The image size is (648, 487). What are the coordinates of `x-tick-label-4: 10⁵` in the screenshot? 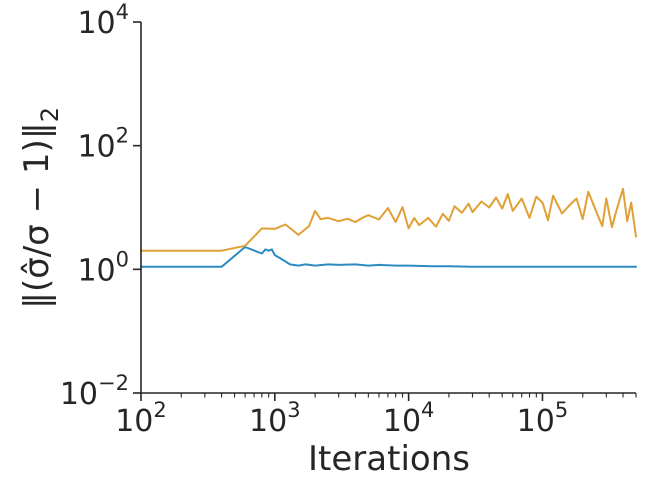 It's located at (543, 418).